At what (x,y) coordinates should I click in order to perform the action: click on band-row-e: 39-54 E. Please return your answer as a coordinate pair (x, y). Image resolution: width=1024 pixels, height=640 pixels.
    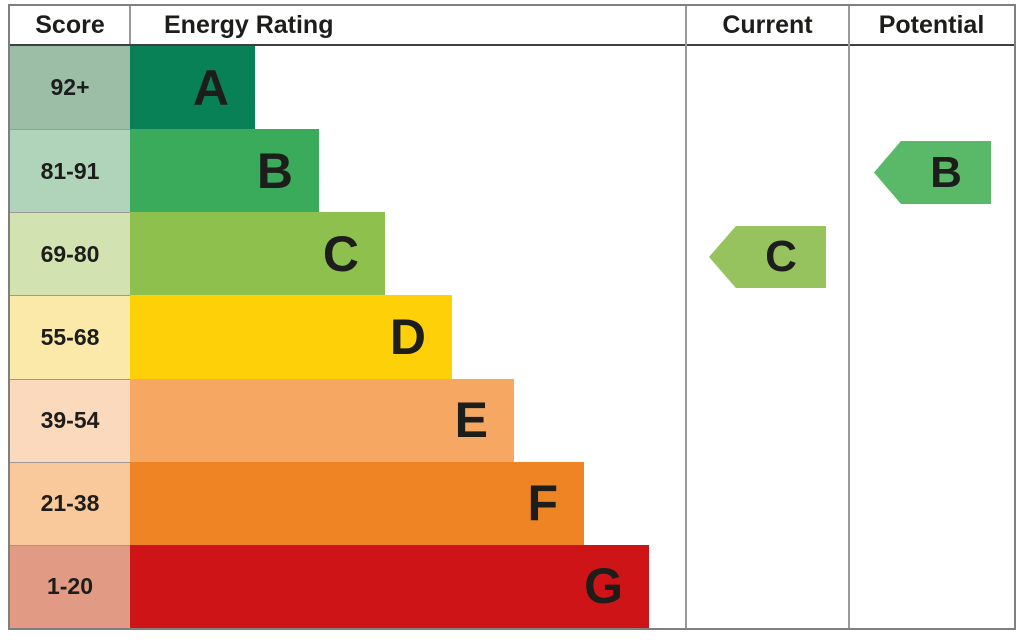
    Looking at the image, I should click on (512, 420).